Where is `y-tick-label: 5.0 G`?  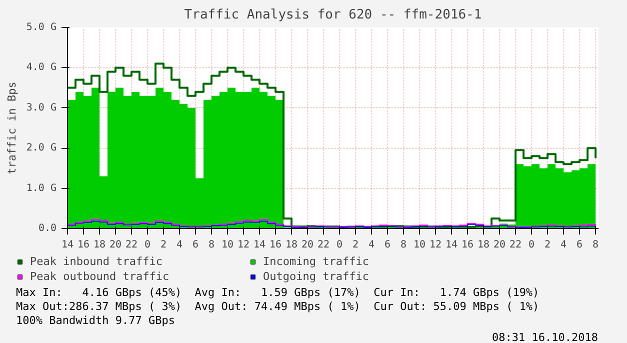 y-tick-label: 5.0 G is located at coordinates (41, 27).